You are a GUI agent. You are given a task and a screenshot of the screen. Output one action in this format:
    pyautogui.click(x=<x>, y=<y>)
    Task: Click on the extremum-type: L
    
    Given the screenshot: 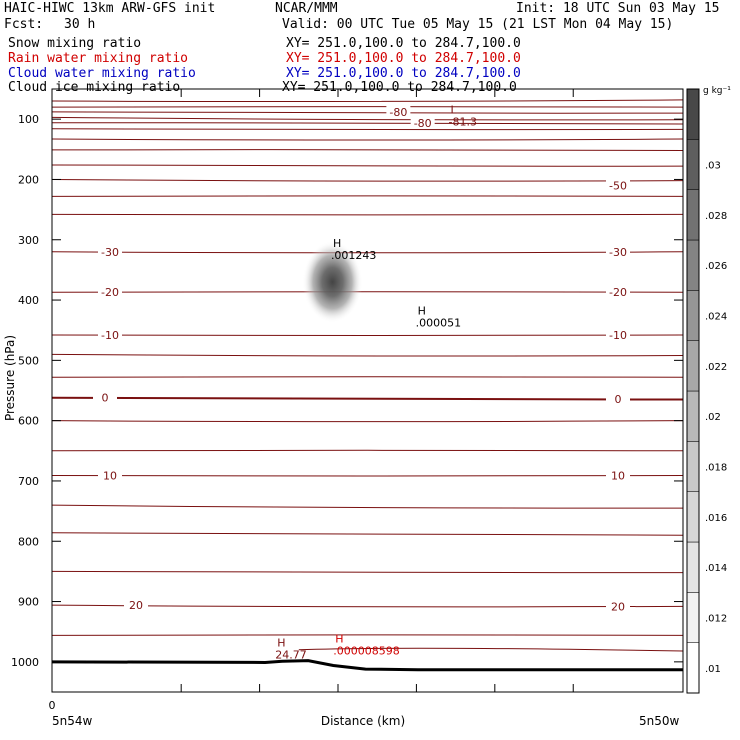 What is the action you would take?
    pyautogui.click(x=454, y=110)
    